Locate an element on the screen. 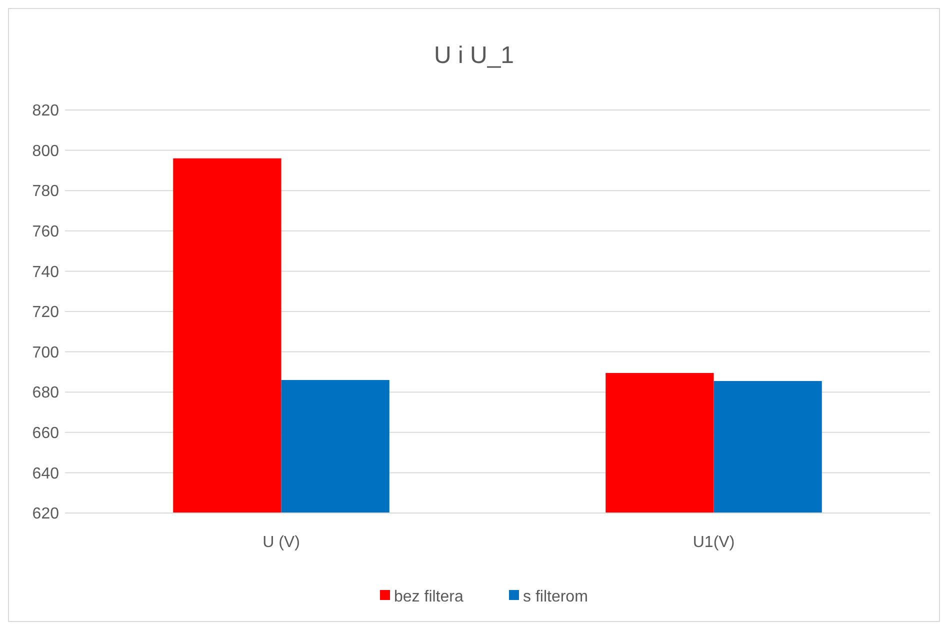  legend-label: bez filtera is located at coordinates (429, 597).